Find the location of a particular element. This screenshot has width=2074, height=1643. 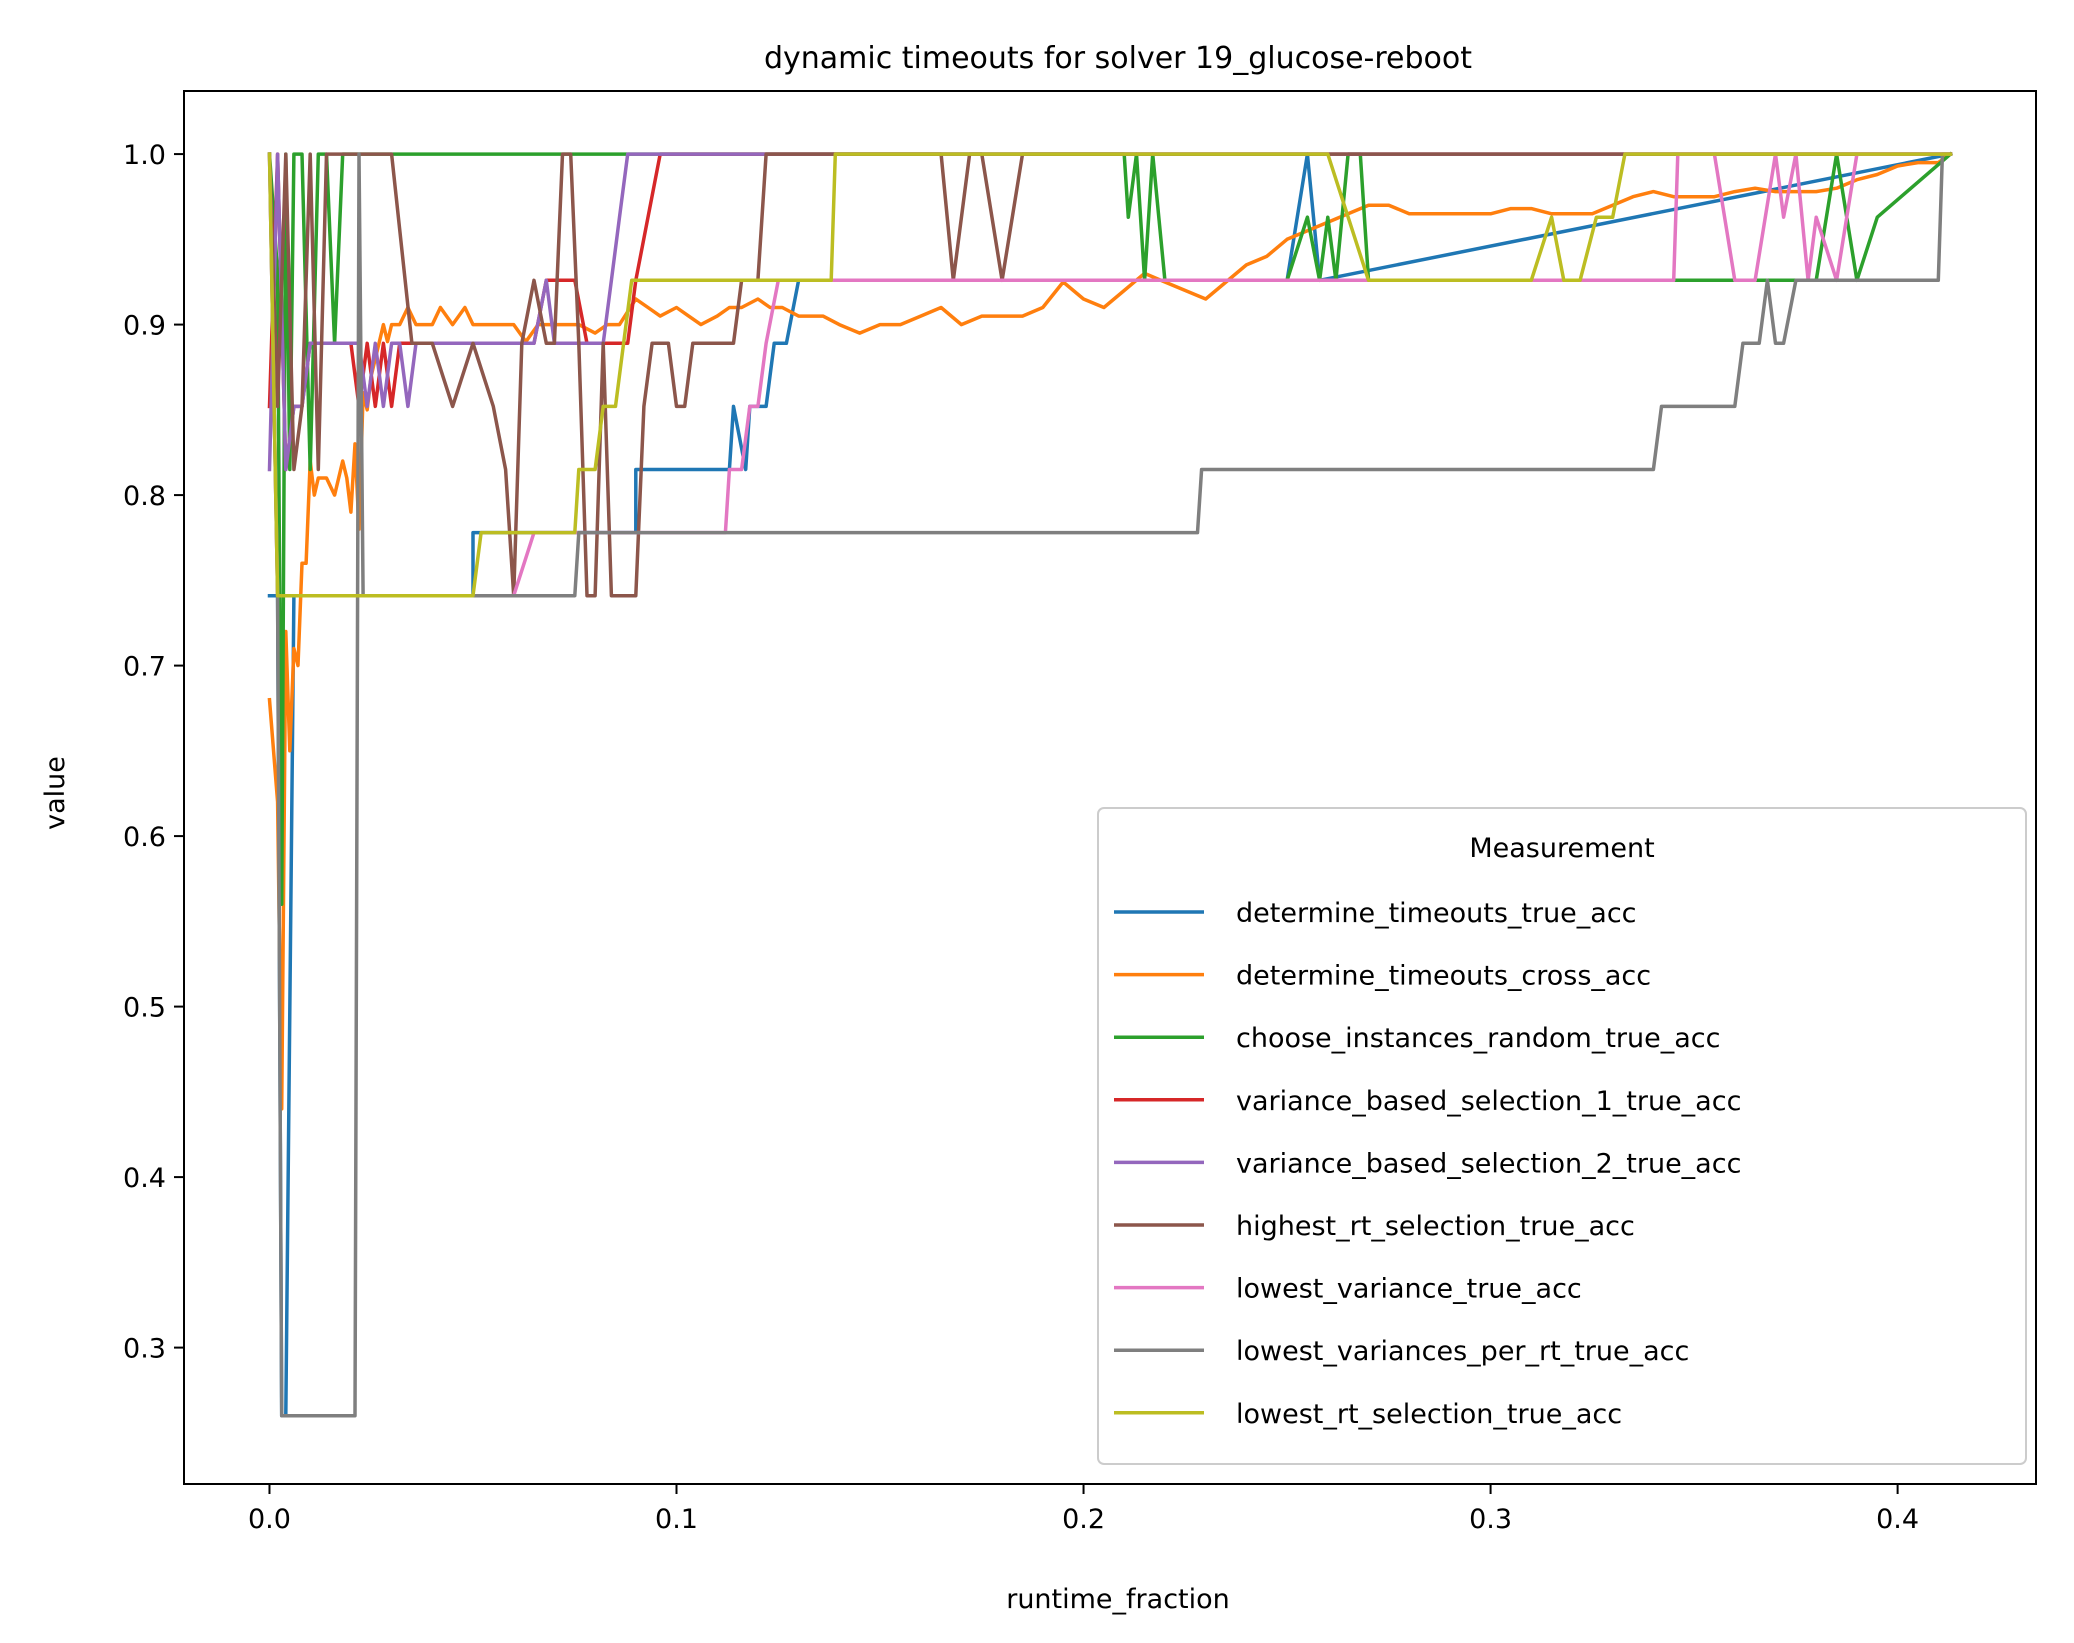

y-axis-ticks: 0.3 0.4 0.5 0.6 0.7 0.8 0.9 1.0 is located at coordinates (153, 752).